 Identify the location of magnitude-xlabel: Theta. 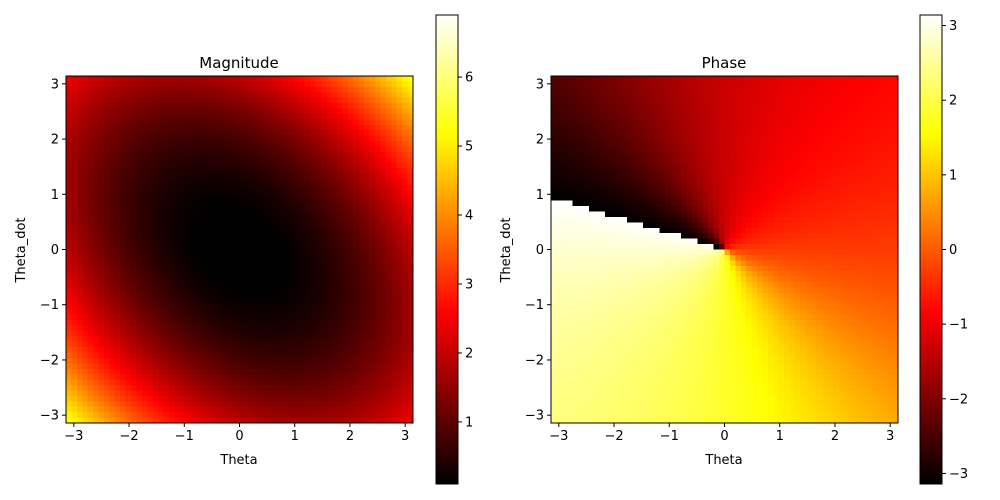
(238, 460).